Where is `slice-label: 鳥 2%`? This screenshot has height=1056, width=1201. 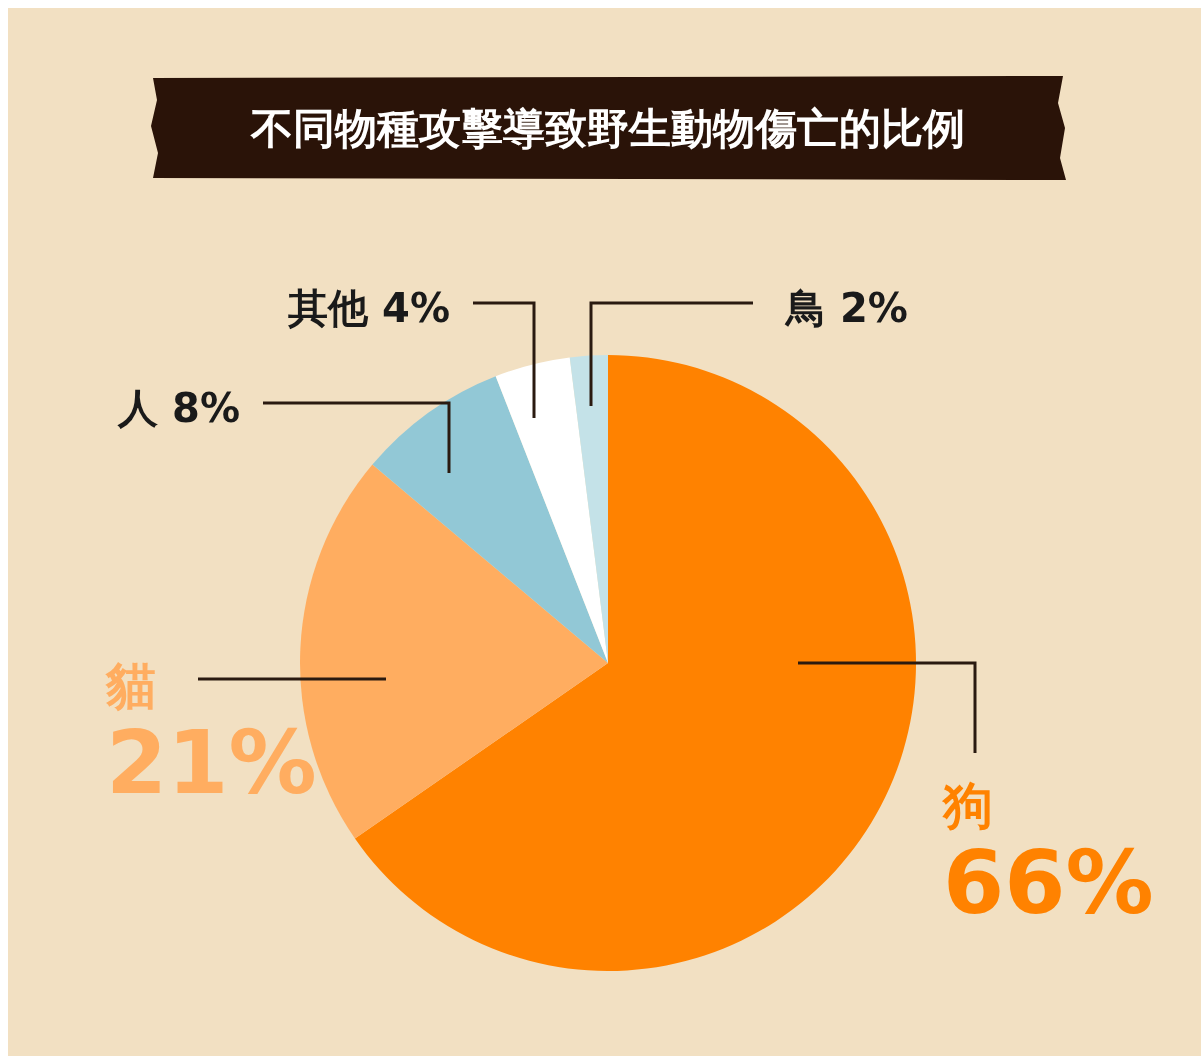
slice-label: 鳥 2% is located at coordinates (846, 308).